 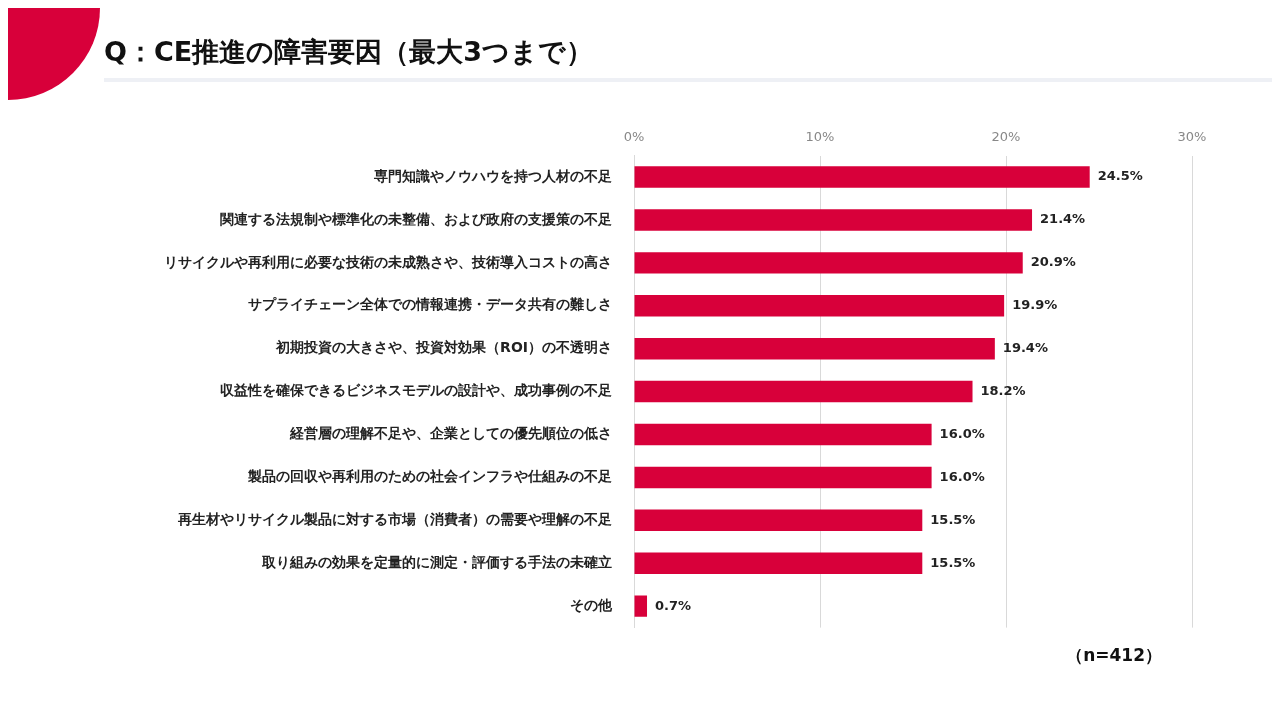 What do you see at coordinates (1025, 348) in the screenshot?
I see `data-label: 19.4%` at bounding box center [1025, 348].